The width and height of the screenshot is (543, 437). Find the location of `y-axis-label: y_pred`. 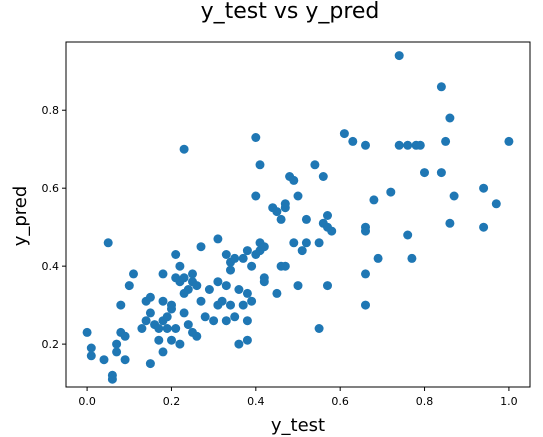

y-axis-label: y_pred is located at coordinates (20, 216).